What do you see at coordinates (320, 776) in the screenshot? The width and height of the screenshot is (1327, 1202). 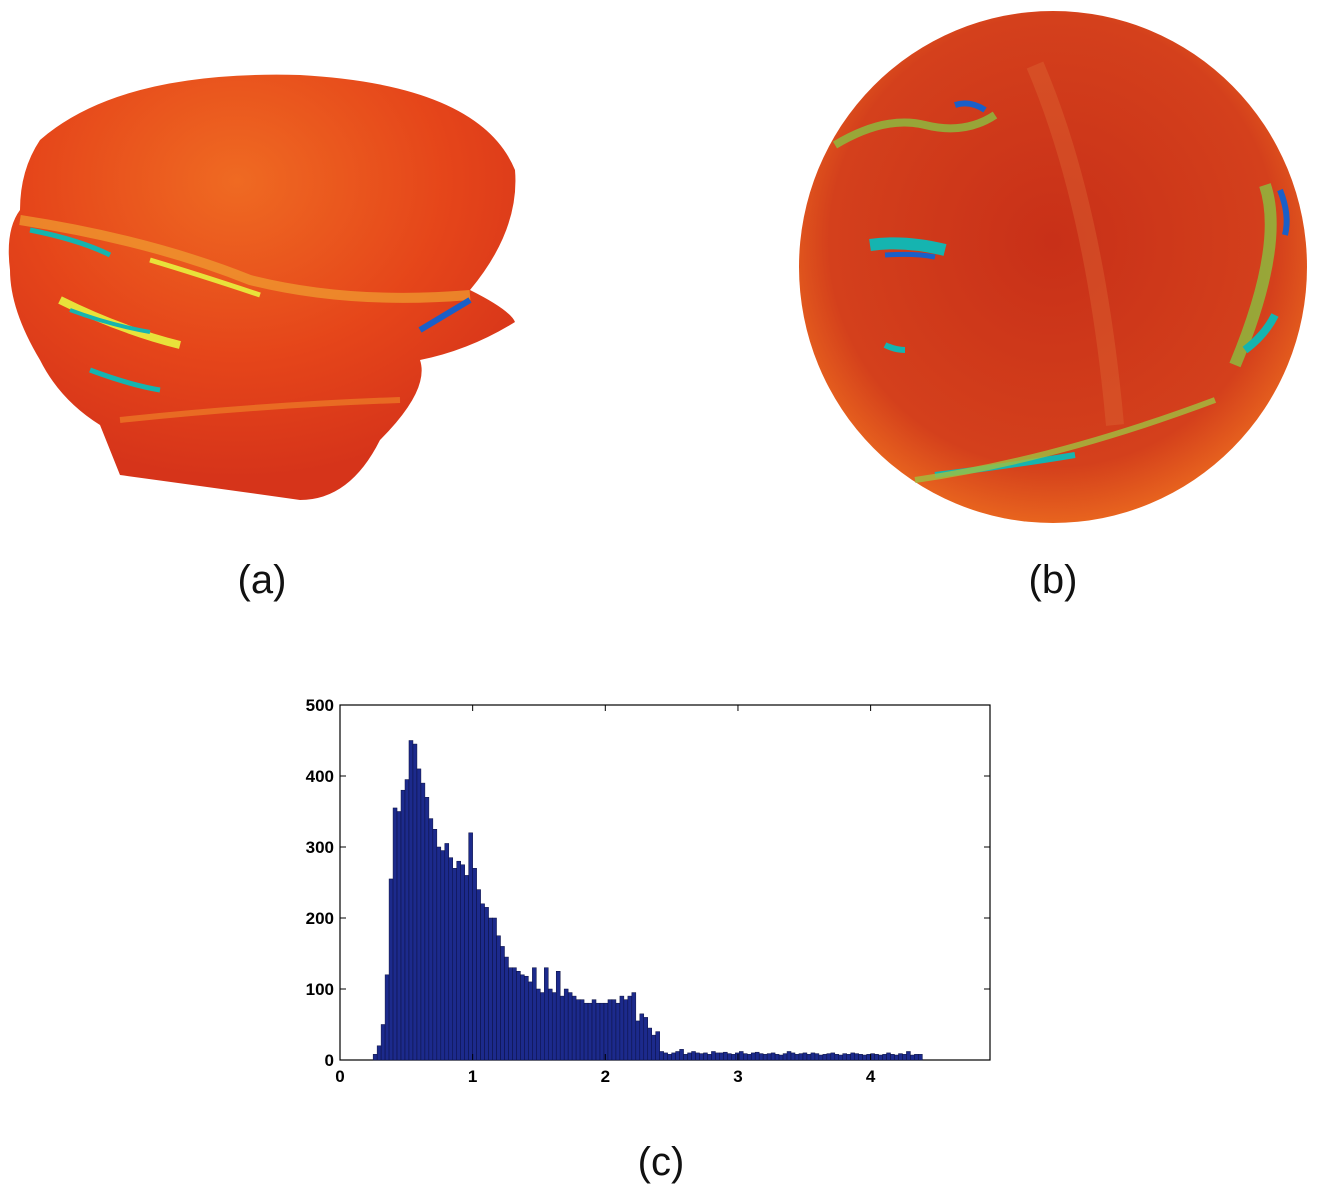 I see `y-tick-label: 400` at bounding box center [320, 776].